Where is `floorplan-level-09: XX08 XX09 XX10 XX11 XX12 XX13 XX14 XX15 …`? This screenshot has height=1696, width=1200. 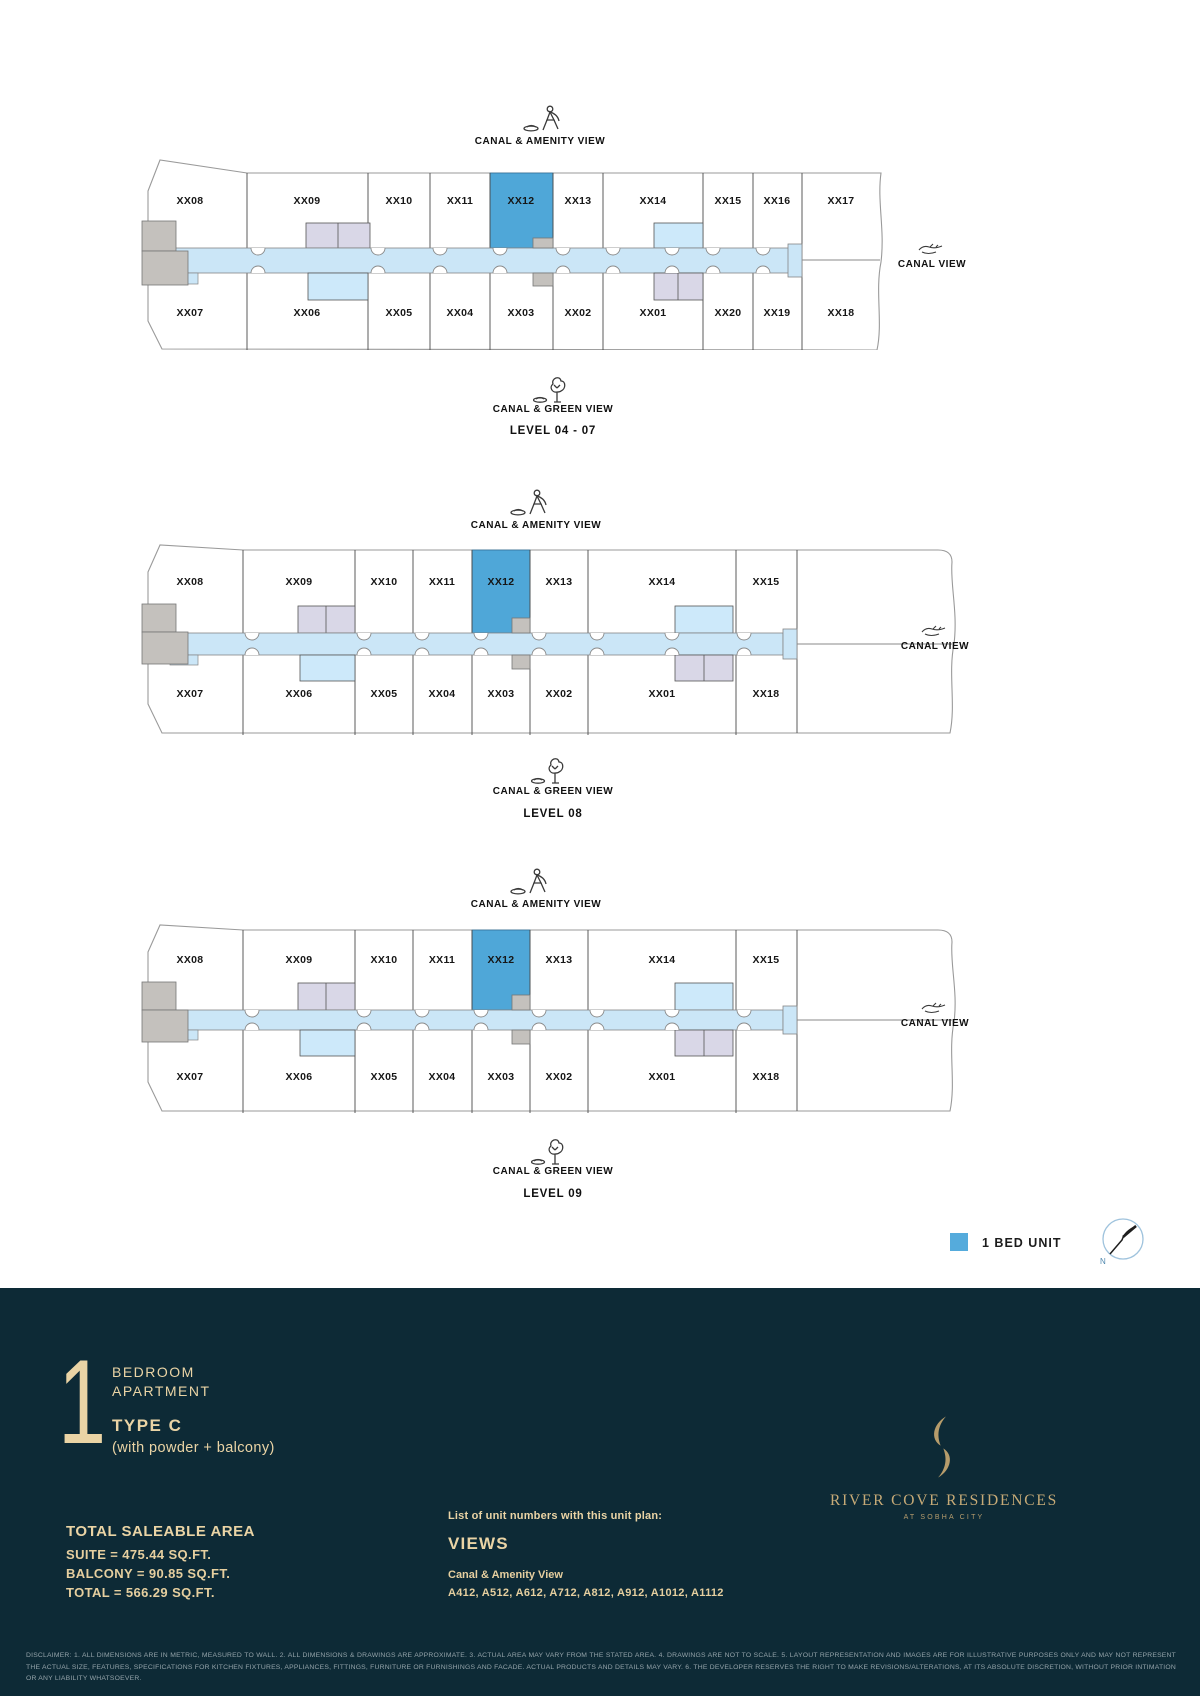
floorplan-level-09: XX08 XX09 XX10 XX11 XX12 XX13 XX14 XX15 … is located at coordinates (551, 1017).